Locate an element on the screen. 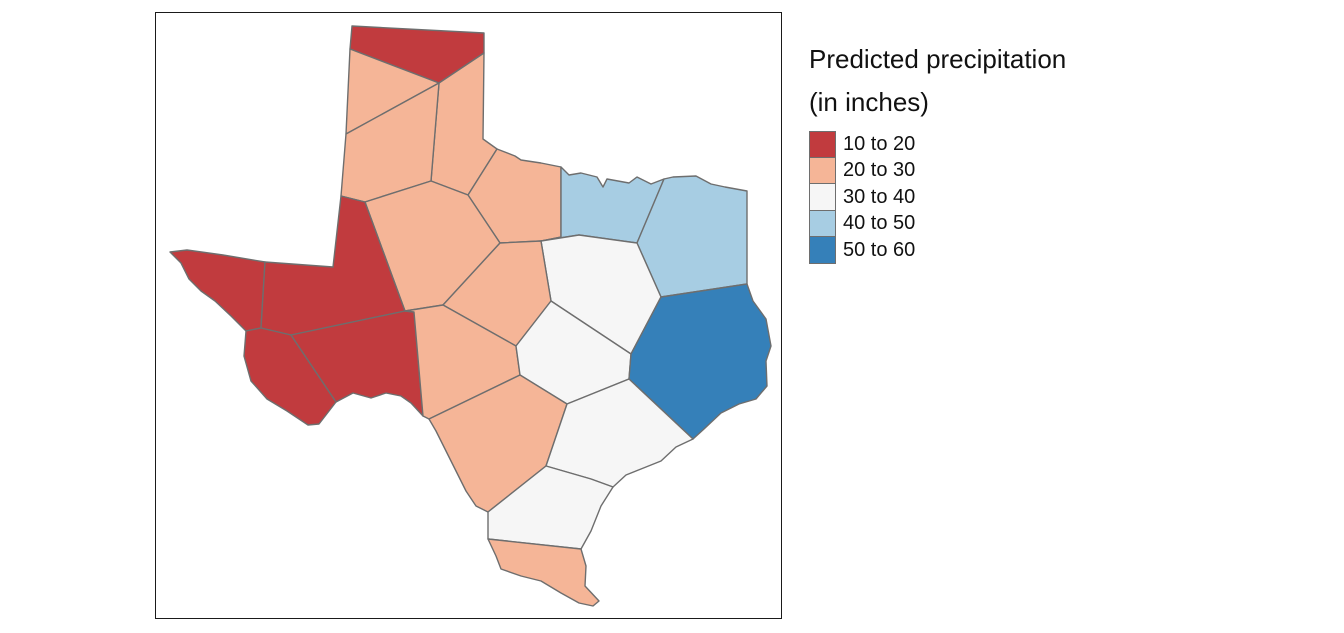 Image resolution: width=1344 pixels, height=633 pixels. legend-label: 20 to 30 is located at coordinates (879, 170).